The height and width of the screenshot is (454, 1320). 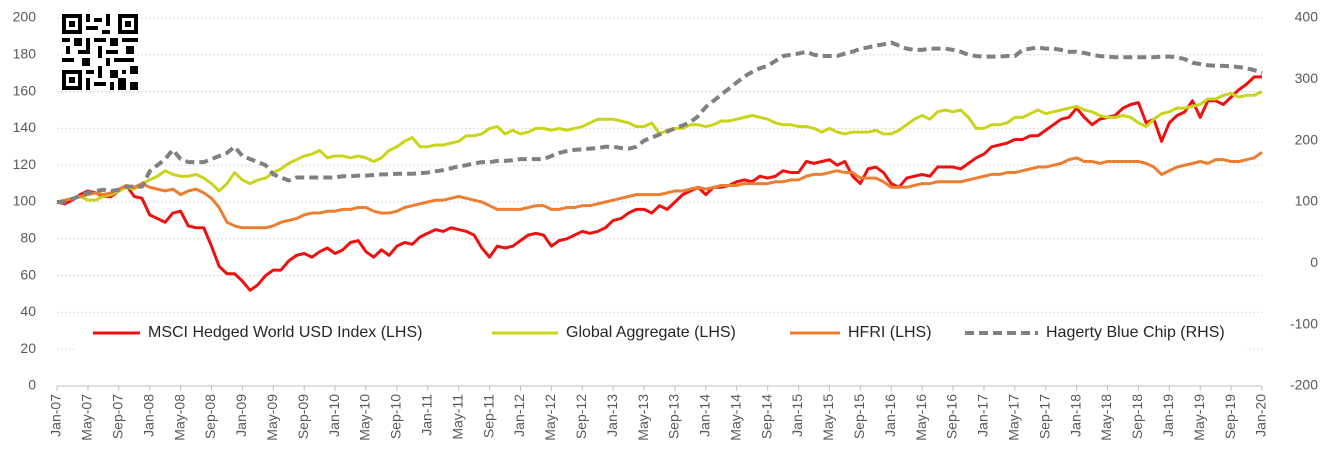 I want to click on y2-tick-label: 100, so click(x=1307, y=201).